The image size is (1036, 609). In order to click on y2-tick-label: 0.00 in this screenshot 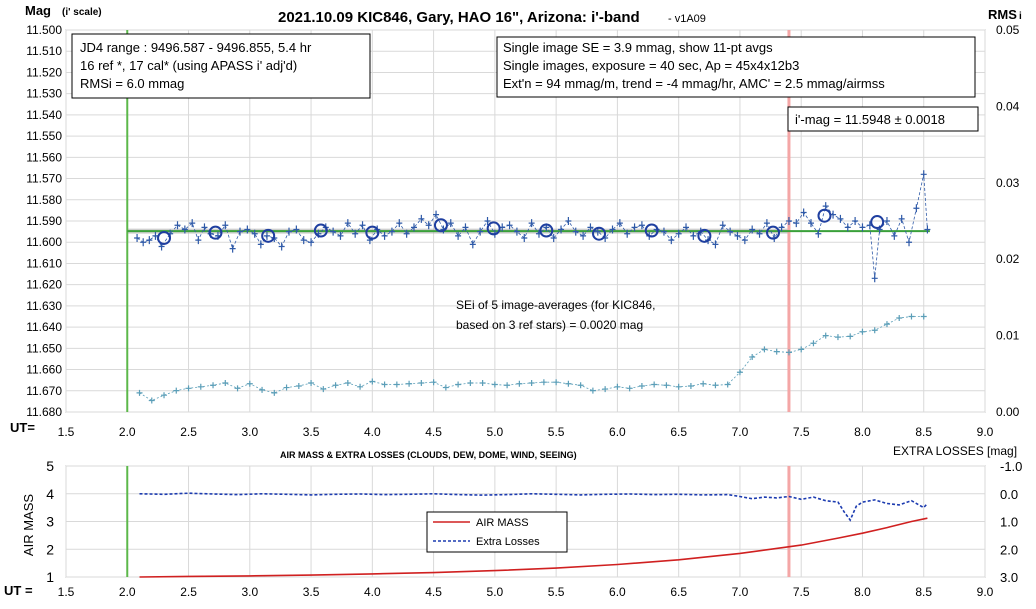, I will do `click(1008, 412)`.